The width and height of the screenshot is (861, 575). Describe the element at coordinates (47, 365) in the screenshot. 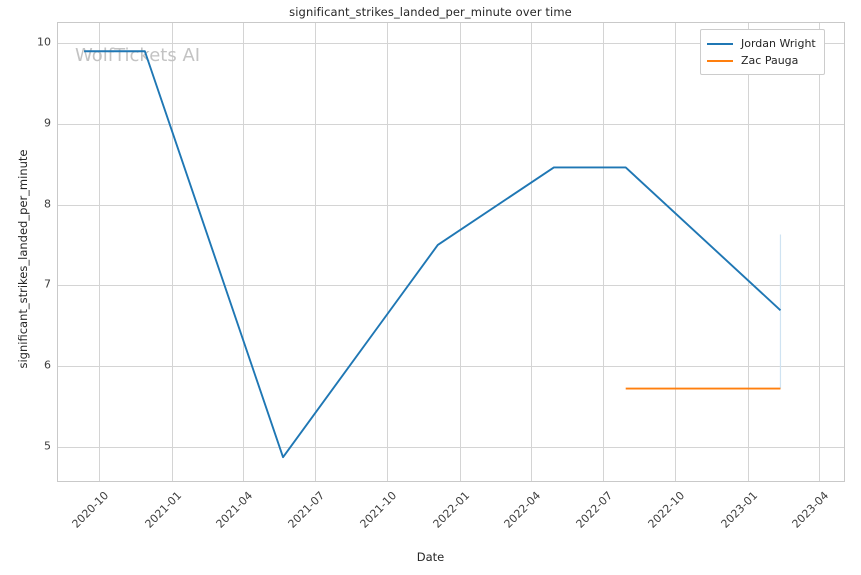

I see `y-tick-label: 6` at that location.